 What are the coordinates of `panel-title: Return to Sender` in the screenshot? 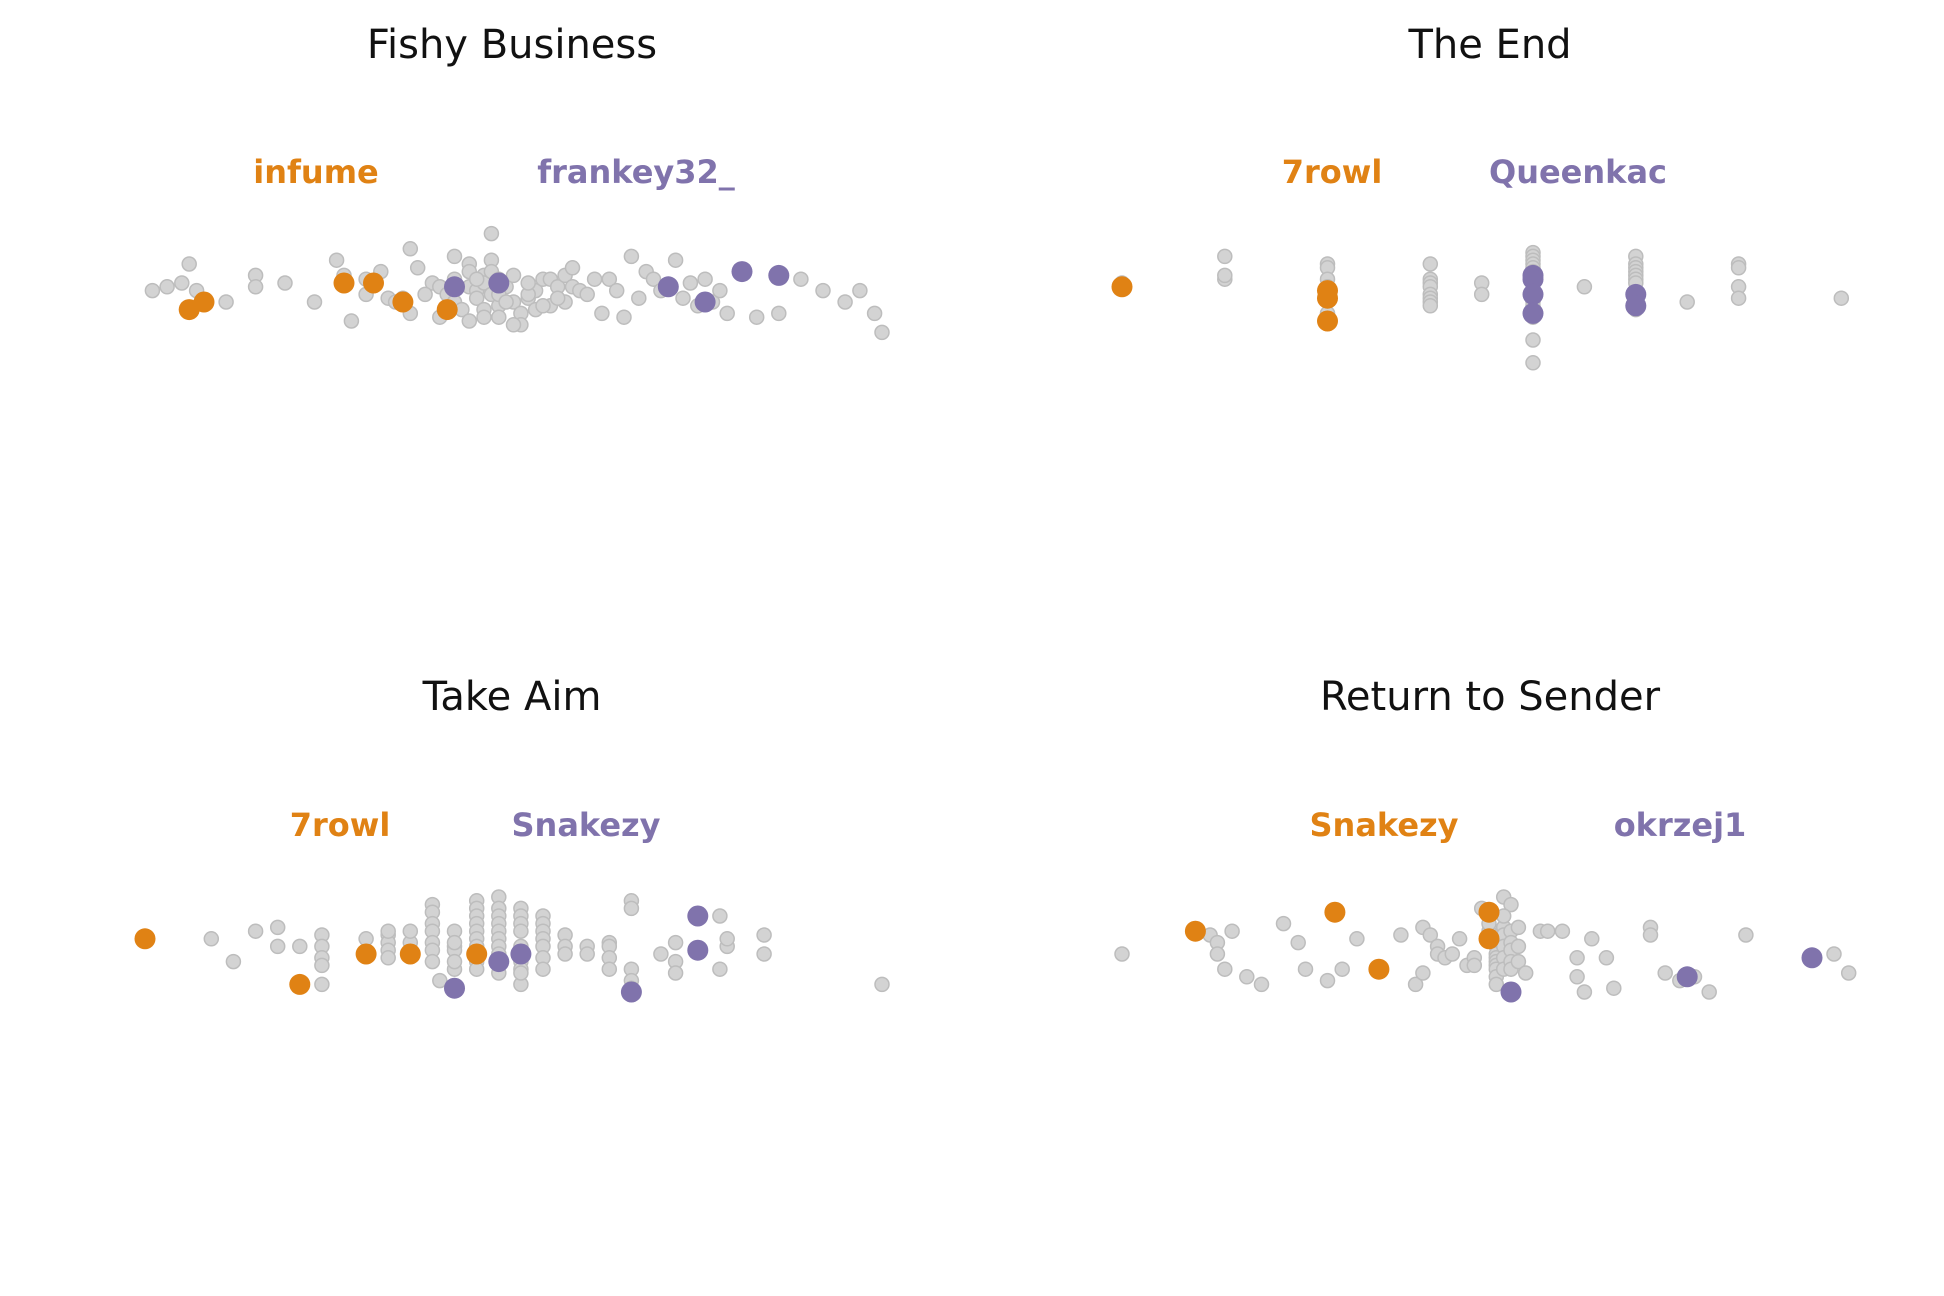 It's located at (1490, 697).